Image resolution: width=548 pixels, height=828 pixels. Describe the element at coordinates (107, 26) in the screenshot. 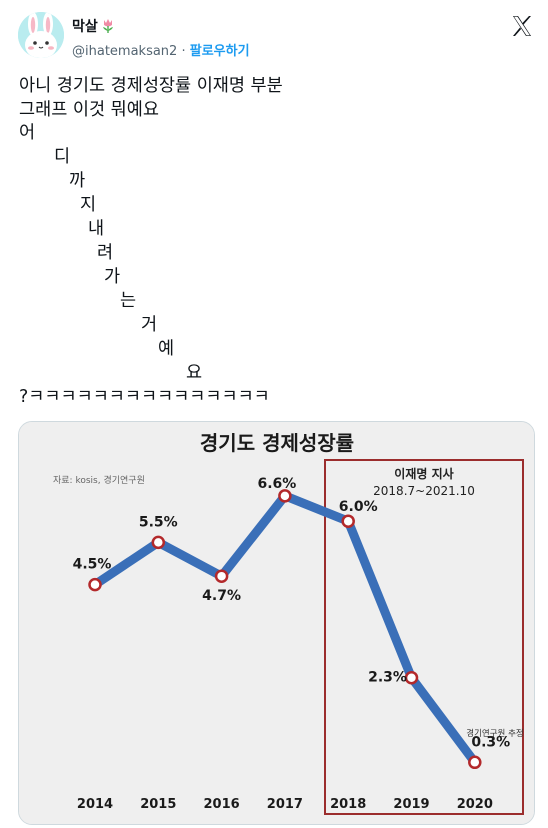

I see `tulip-icon` at that location.